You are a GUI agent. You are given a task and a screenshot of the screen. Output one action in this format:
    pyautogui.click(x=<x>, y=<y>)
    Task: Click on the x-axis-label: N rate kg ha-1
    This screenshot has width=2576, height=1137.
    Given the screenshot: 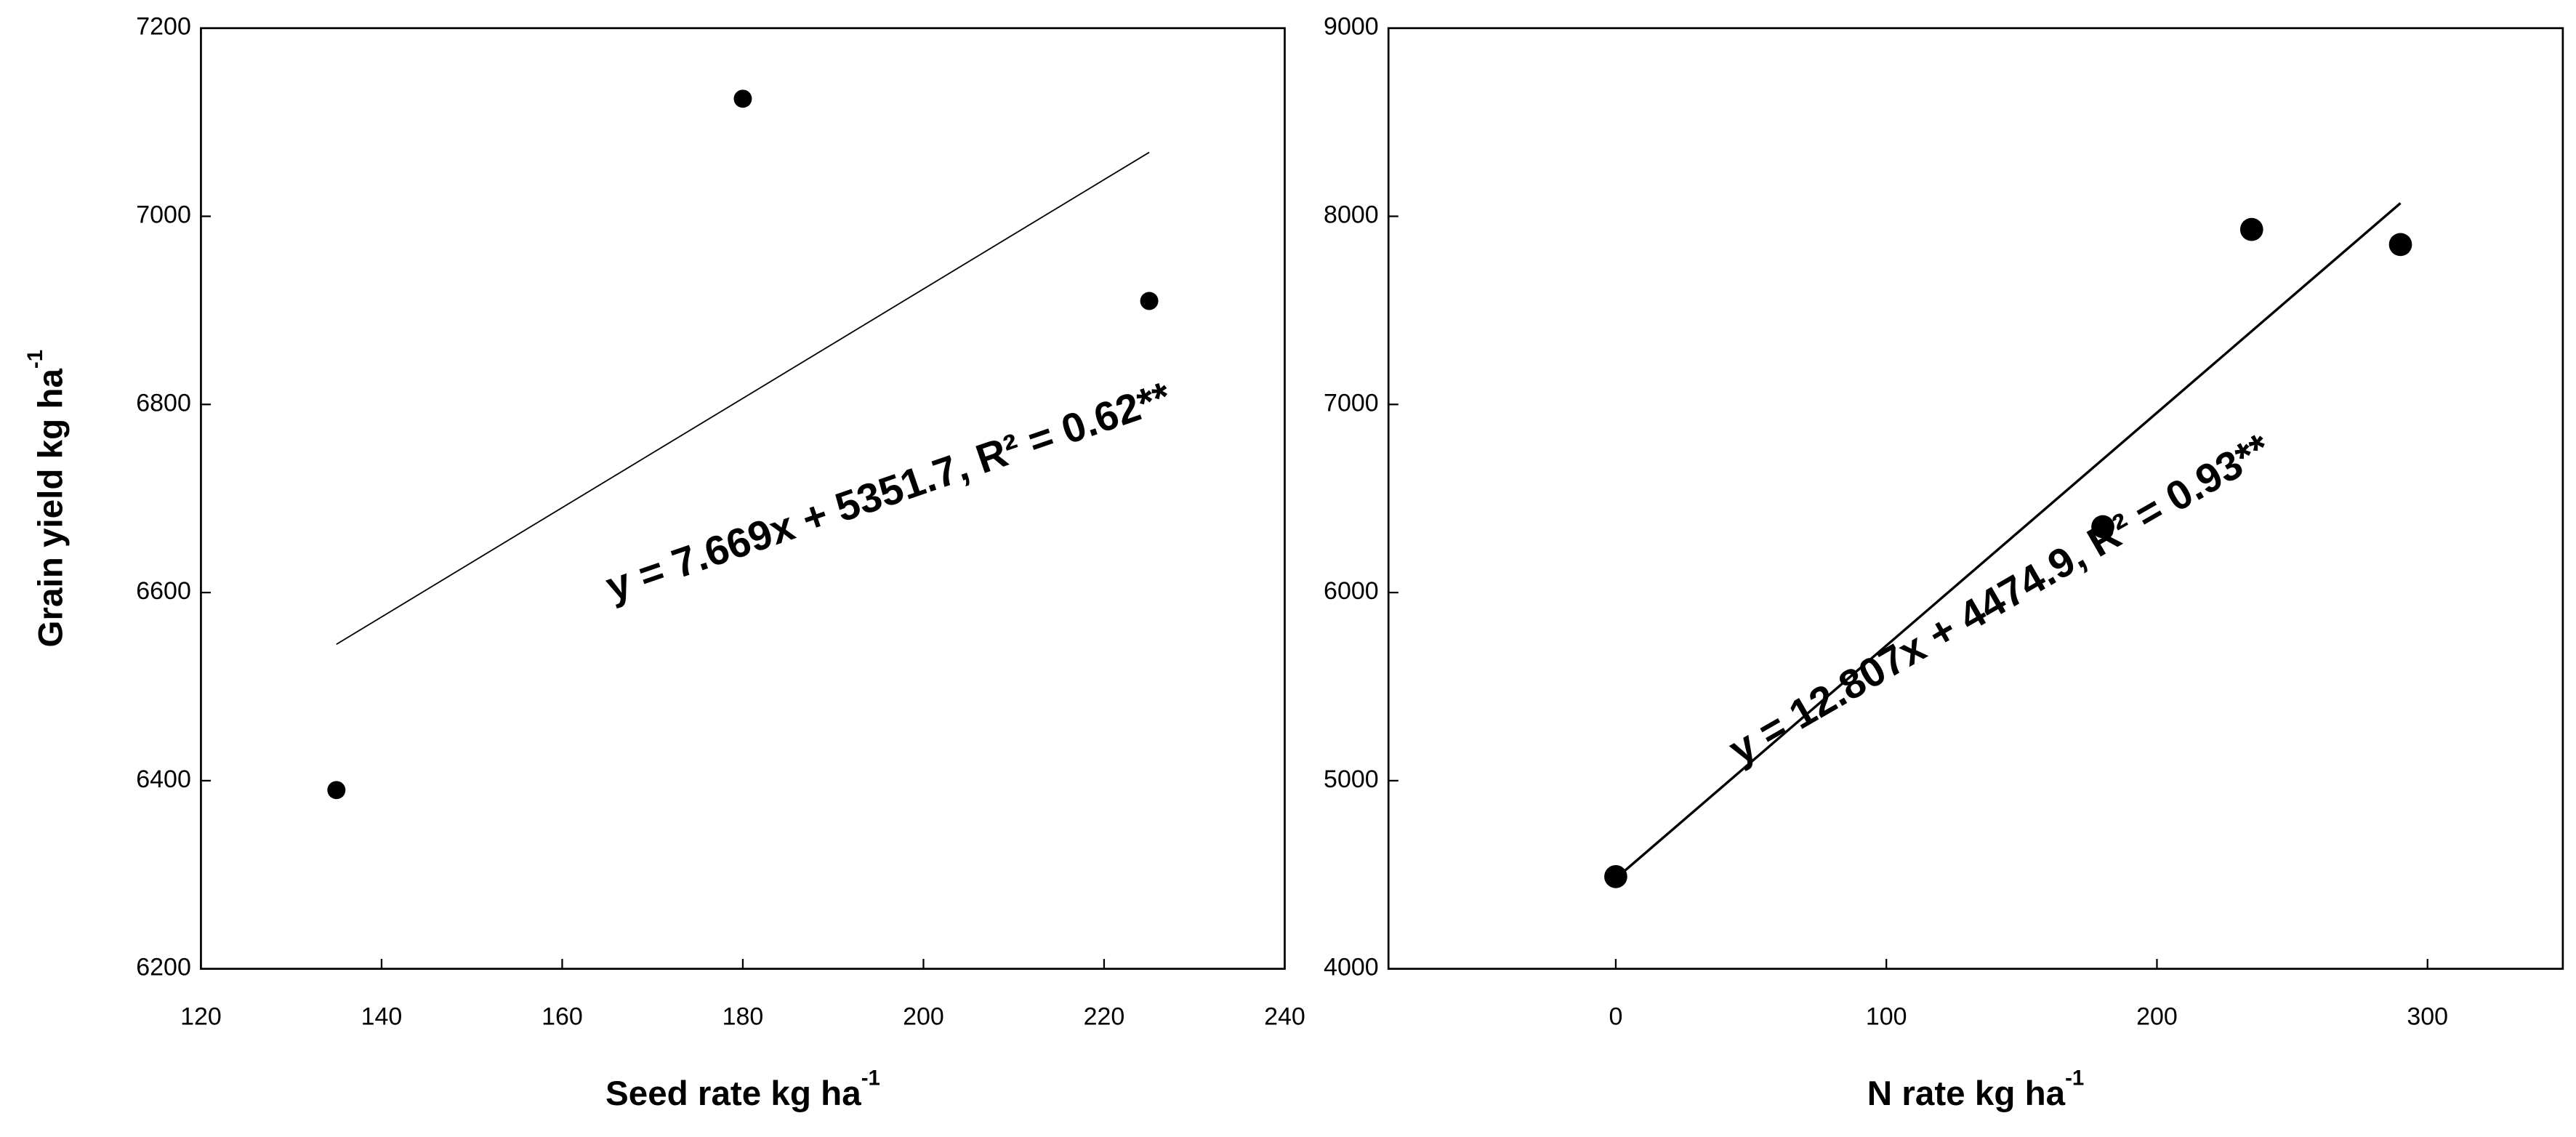 What is the action you would take?
    pyautogui.click(x=1976, y=1089)
    